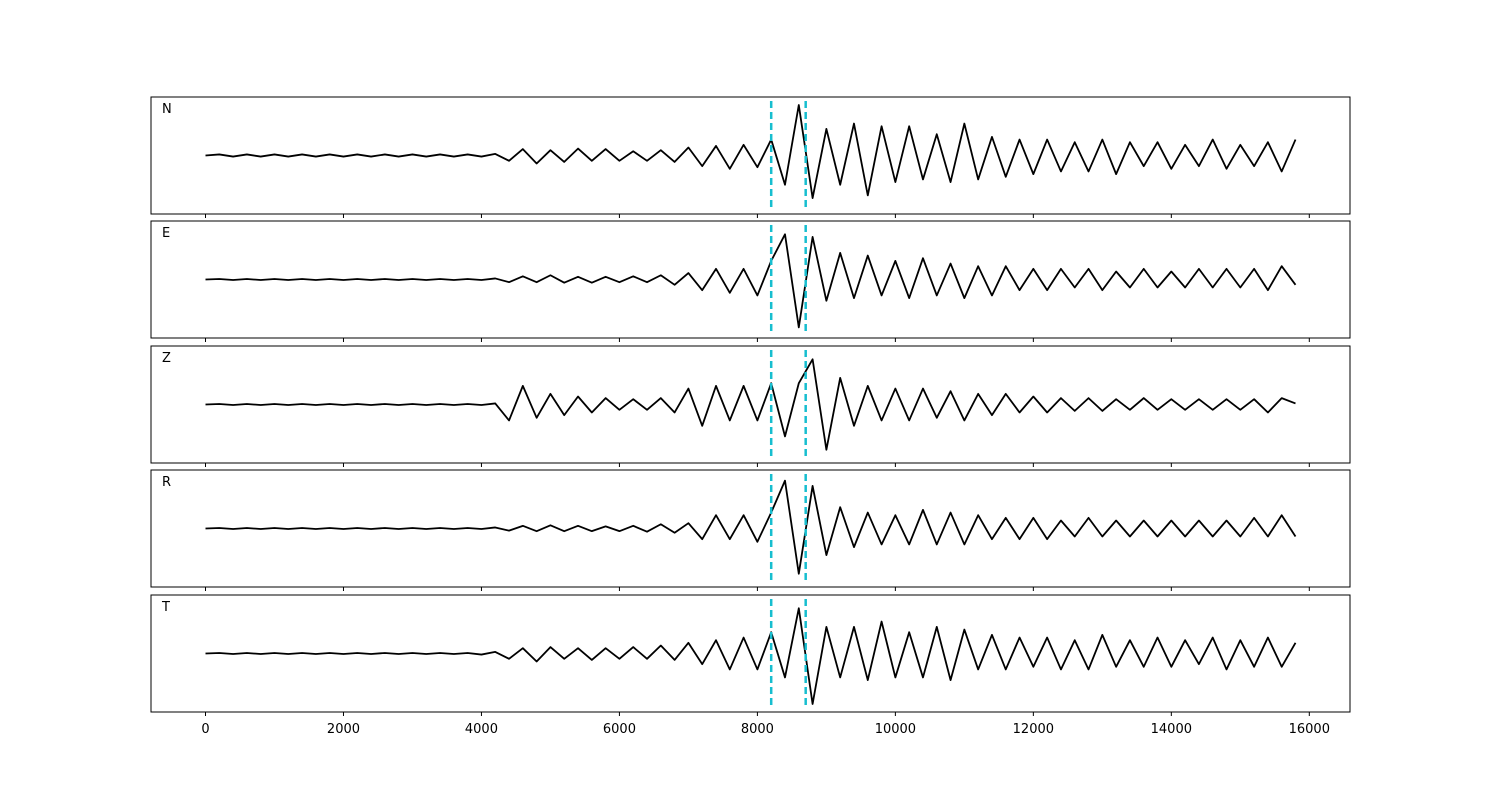  Describe the element at coordinates (895, 729) in the screenshot. I see `x-tick-label: 10000` at that location.